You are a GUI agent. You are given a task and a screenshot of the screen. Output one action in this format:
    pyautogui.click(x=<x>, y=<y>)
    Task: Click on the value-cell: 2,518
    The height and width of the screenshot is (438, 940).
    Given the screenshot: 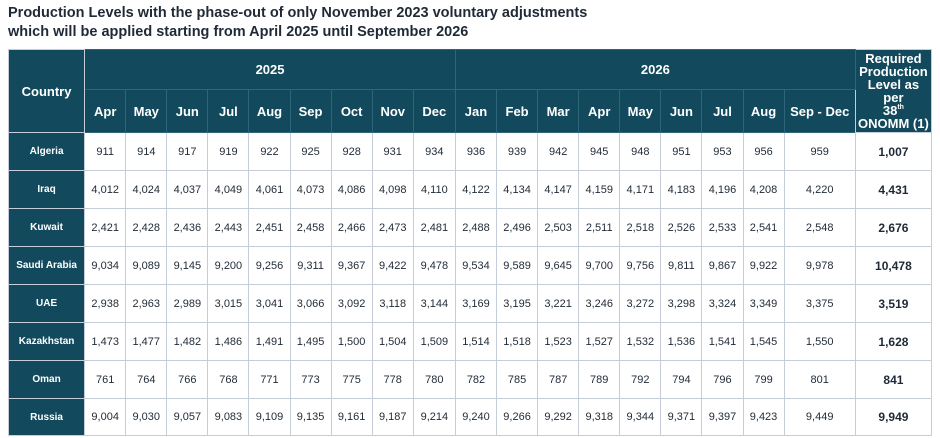 What is the action you would take?
    pyautogui.click(x=640, y=227)
    